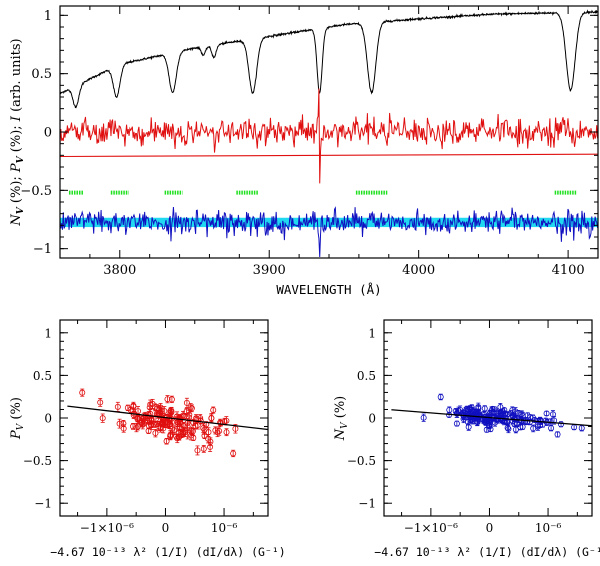 The width and height of the screenshot is (600, 566). What do you see at coordinates (16, 77) in the screenshot?
I see `ylabel-tail3: (arb. units)` at bounding box center [16, 77].